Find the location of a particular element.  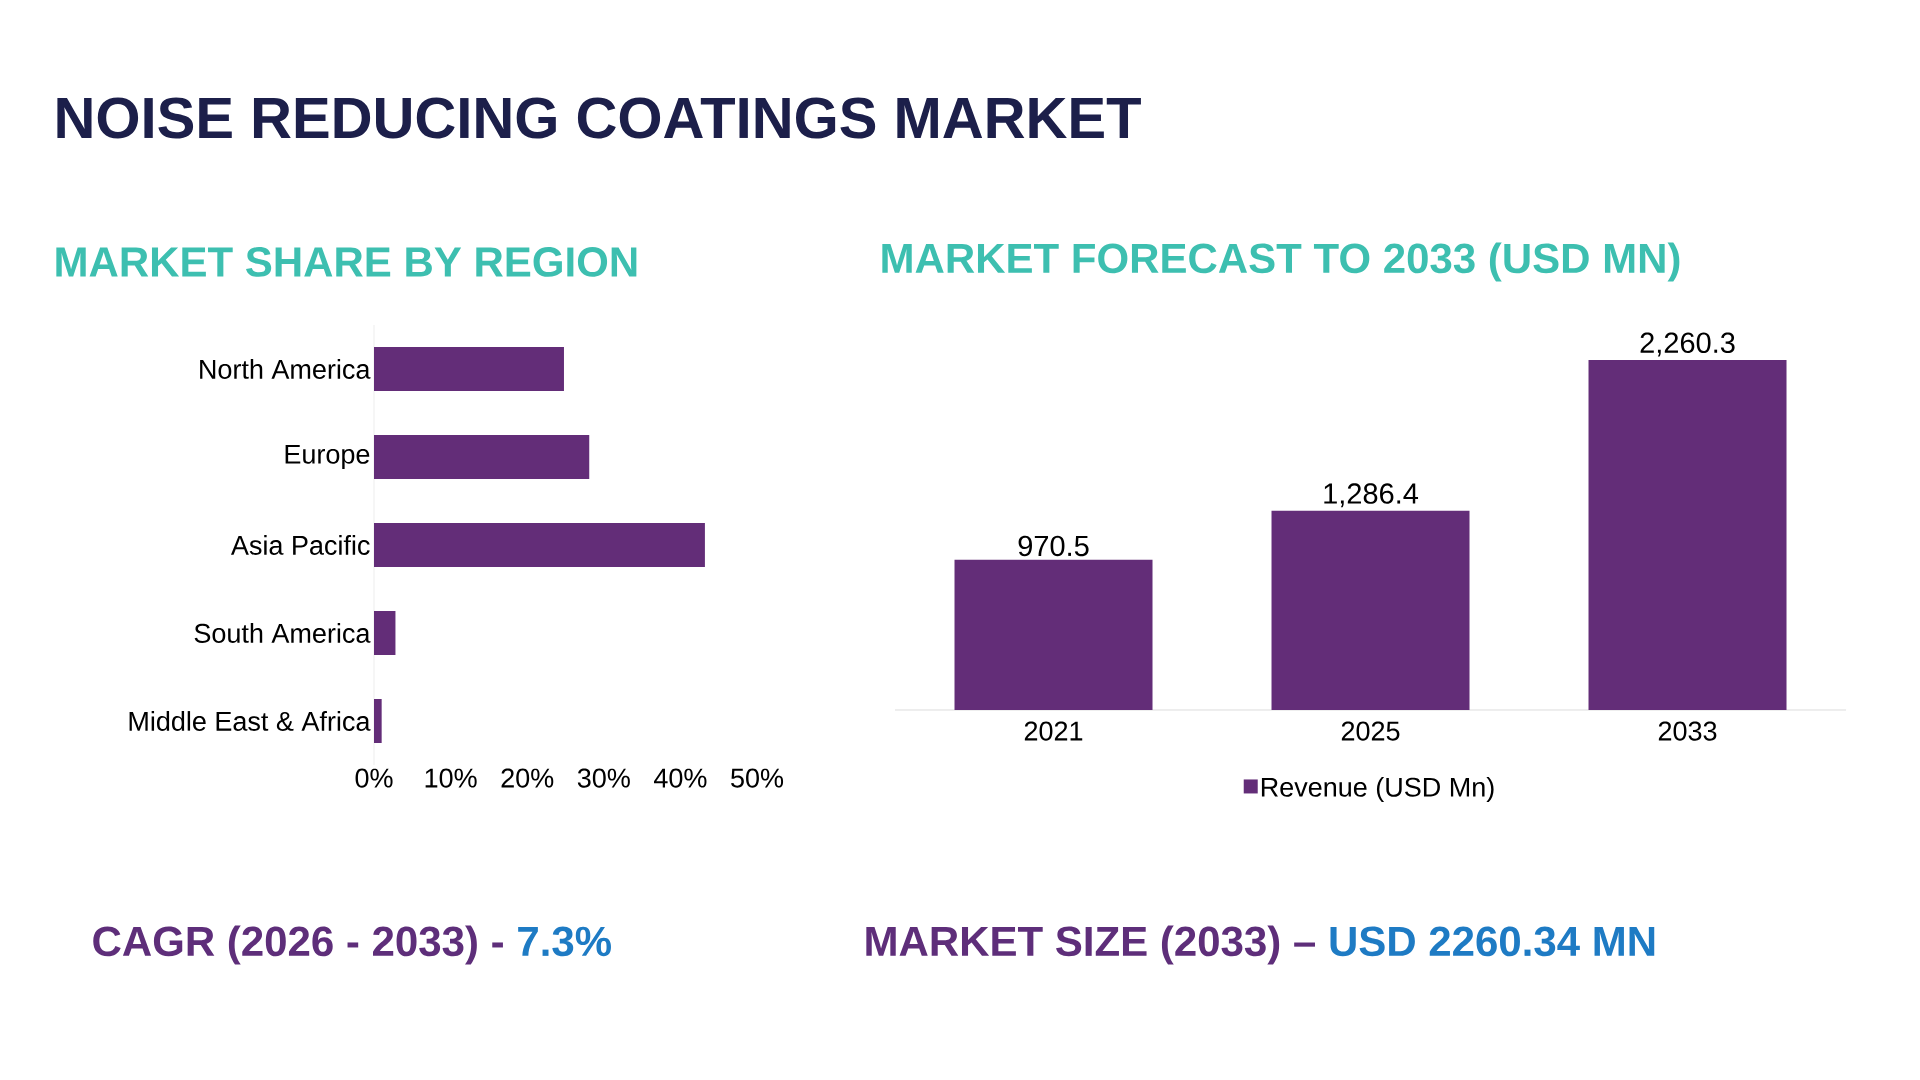

x-tick-label: 40% is located at coordinates (680, 778).